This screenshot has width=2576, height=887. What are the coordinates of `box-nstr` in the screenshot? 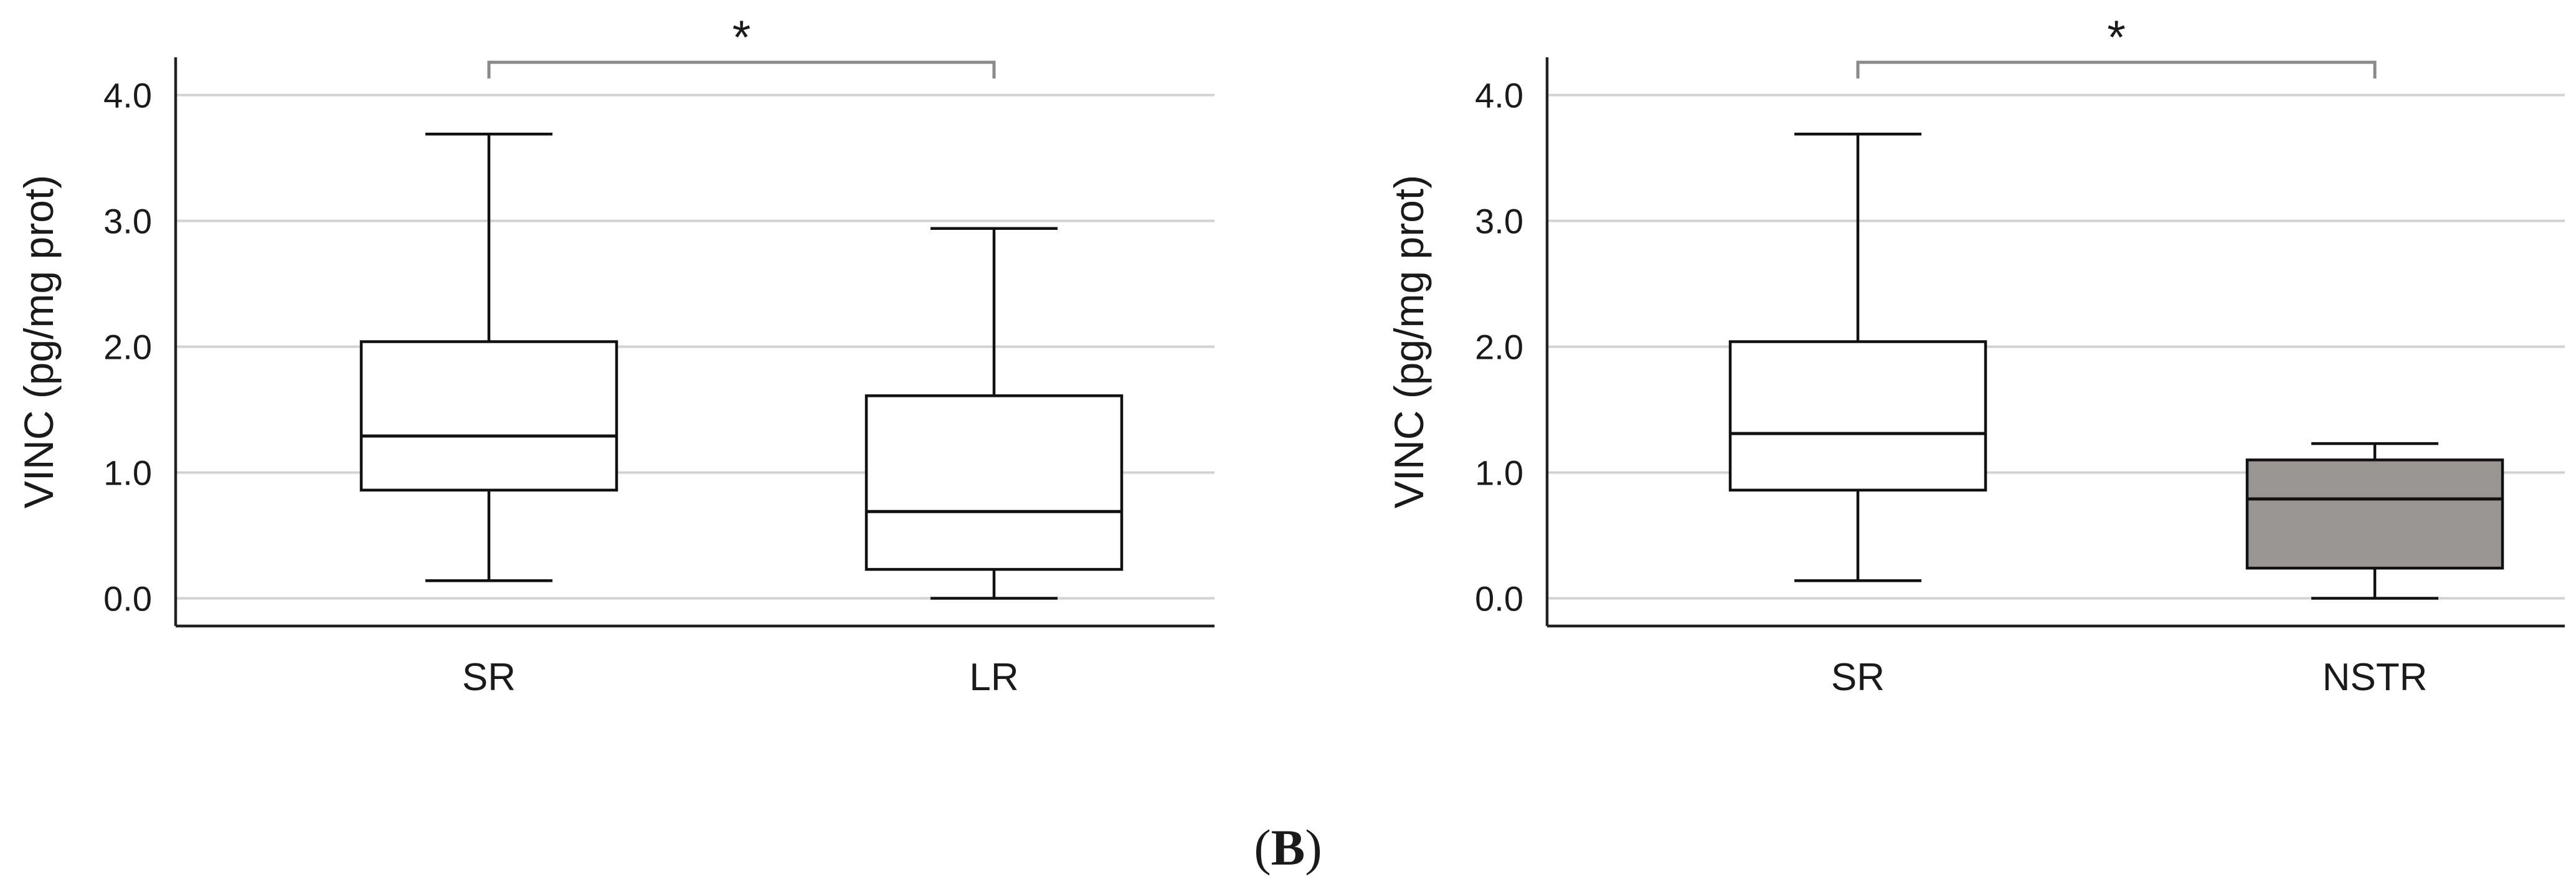 It's located at (2375, 521).